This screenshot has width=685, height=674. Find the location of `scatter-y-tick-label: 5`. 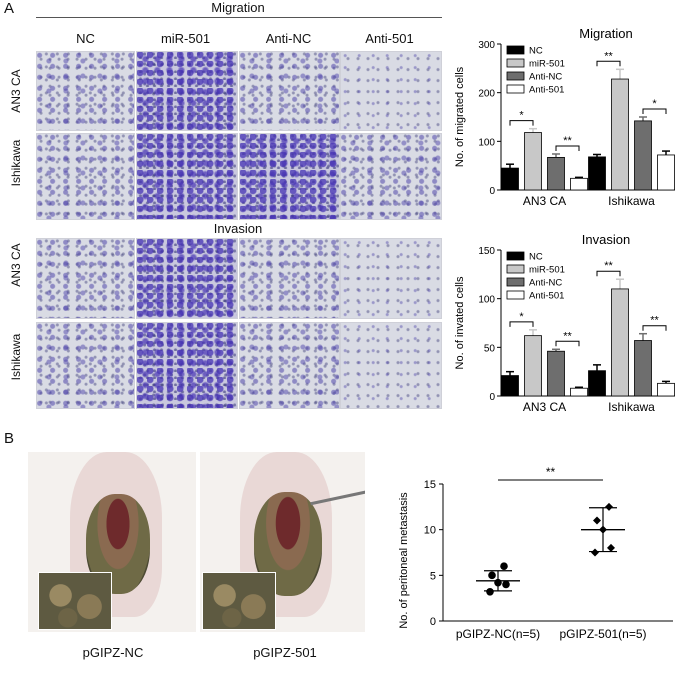

scatter-y-tick-label: 5 is located at coordinates (433, 576).